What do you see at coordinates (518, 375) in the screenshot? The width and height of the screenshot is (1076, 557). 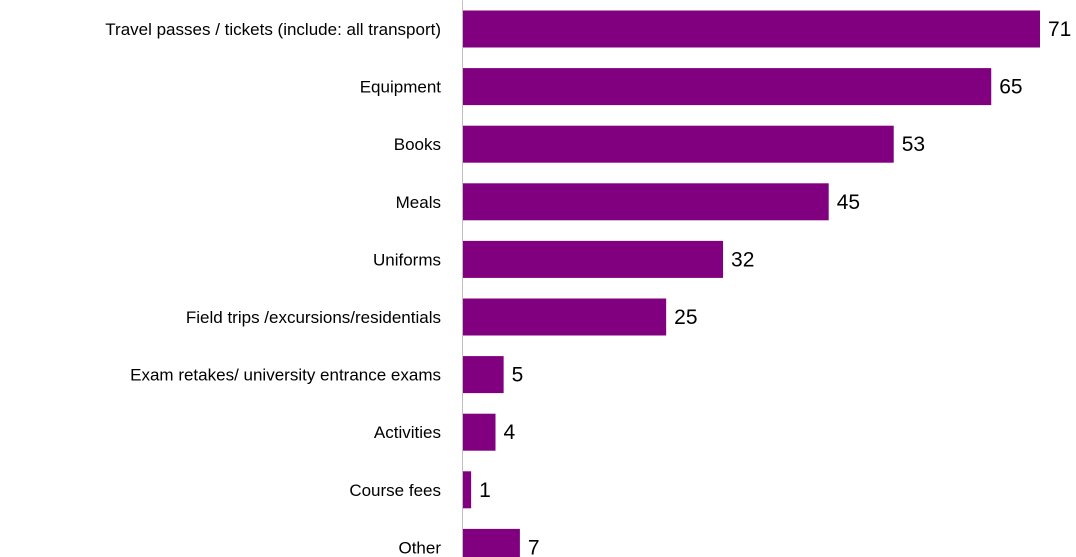 I see `value-label: 5` at bounding box center [518, 375].